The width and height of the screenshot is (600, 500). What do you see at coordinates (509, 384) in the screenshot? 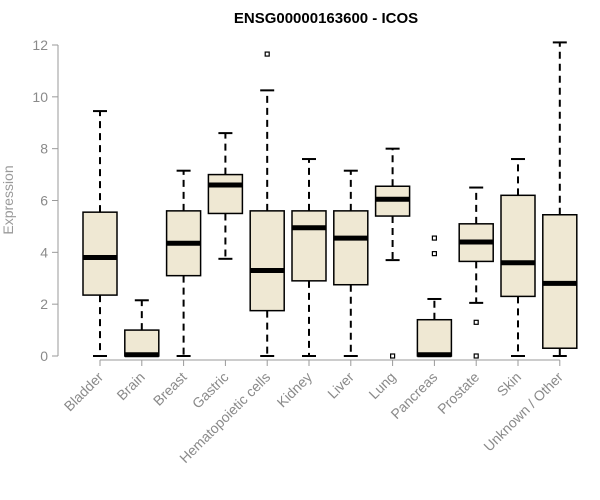
I see `x-tick-label: Skin` at bounding box center [509, 384].